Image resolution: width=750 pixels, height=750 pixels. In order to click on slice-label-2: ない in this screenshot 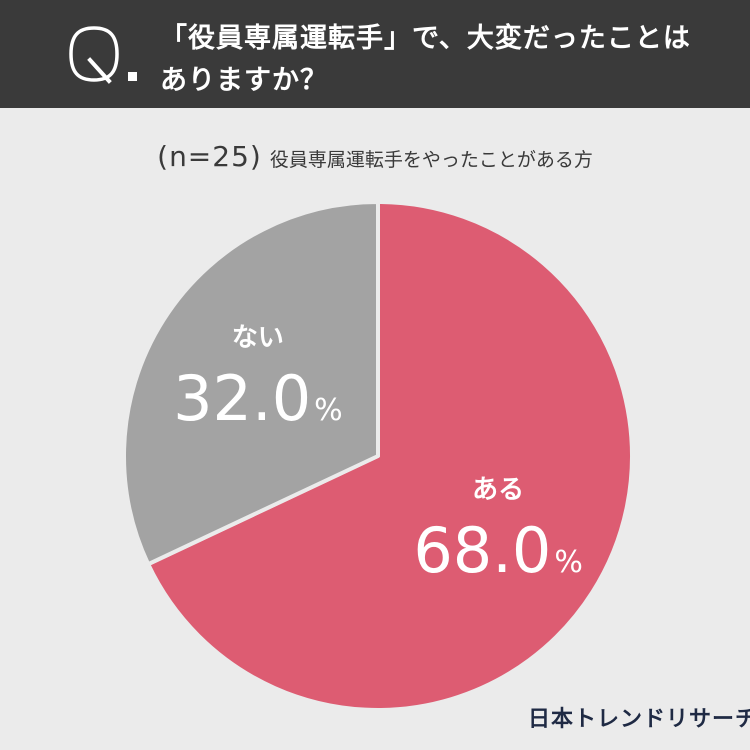, I will do `click(258, 338)`.